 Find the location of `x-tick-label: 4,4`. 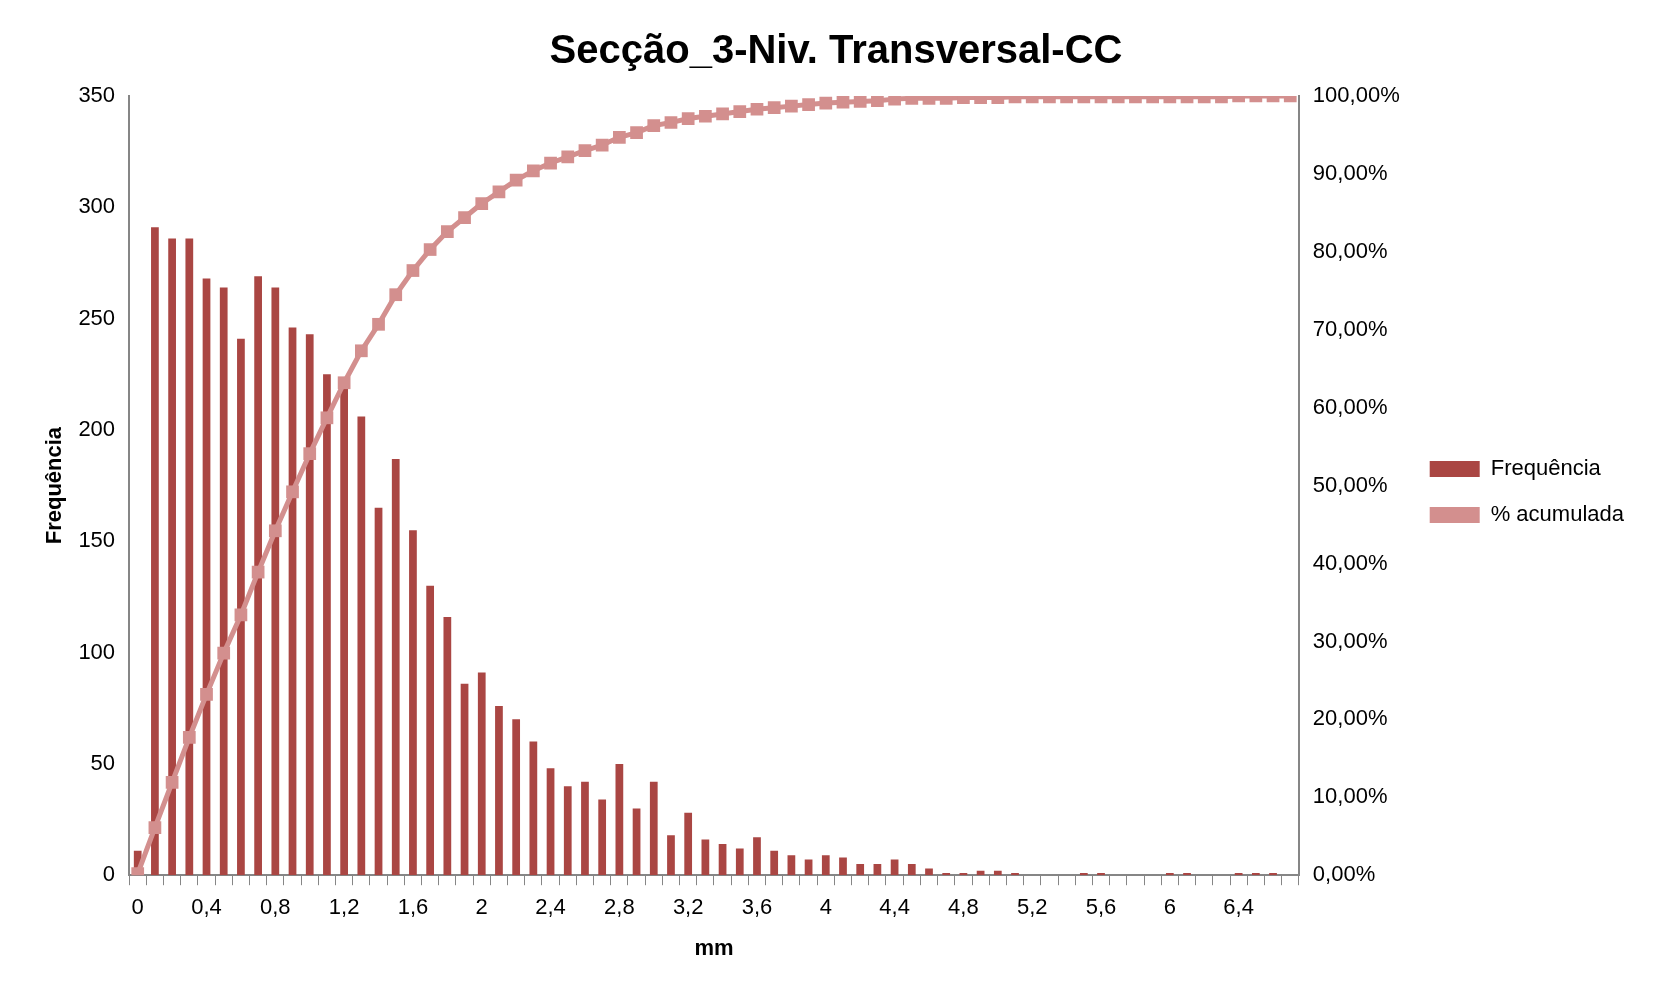

x-tick-label: 4,4 is located at coordinates (894, 907).